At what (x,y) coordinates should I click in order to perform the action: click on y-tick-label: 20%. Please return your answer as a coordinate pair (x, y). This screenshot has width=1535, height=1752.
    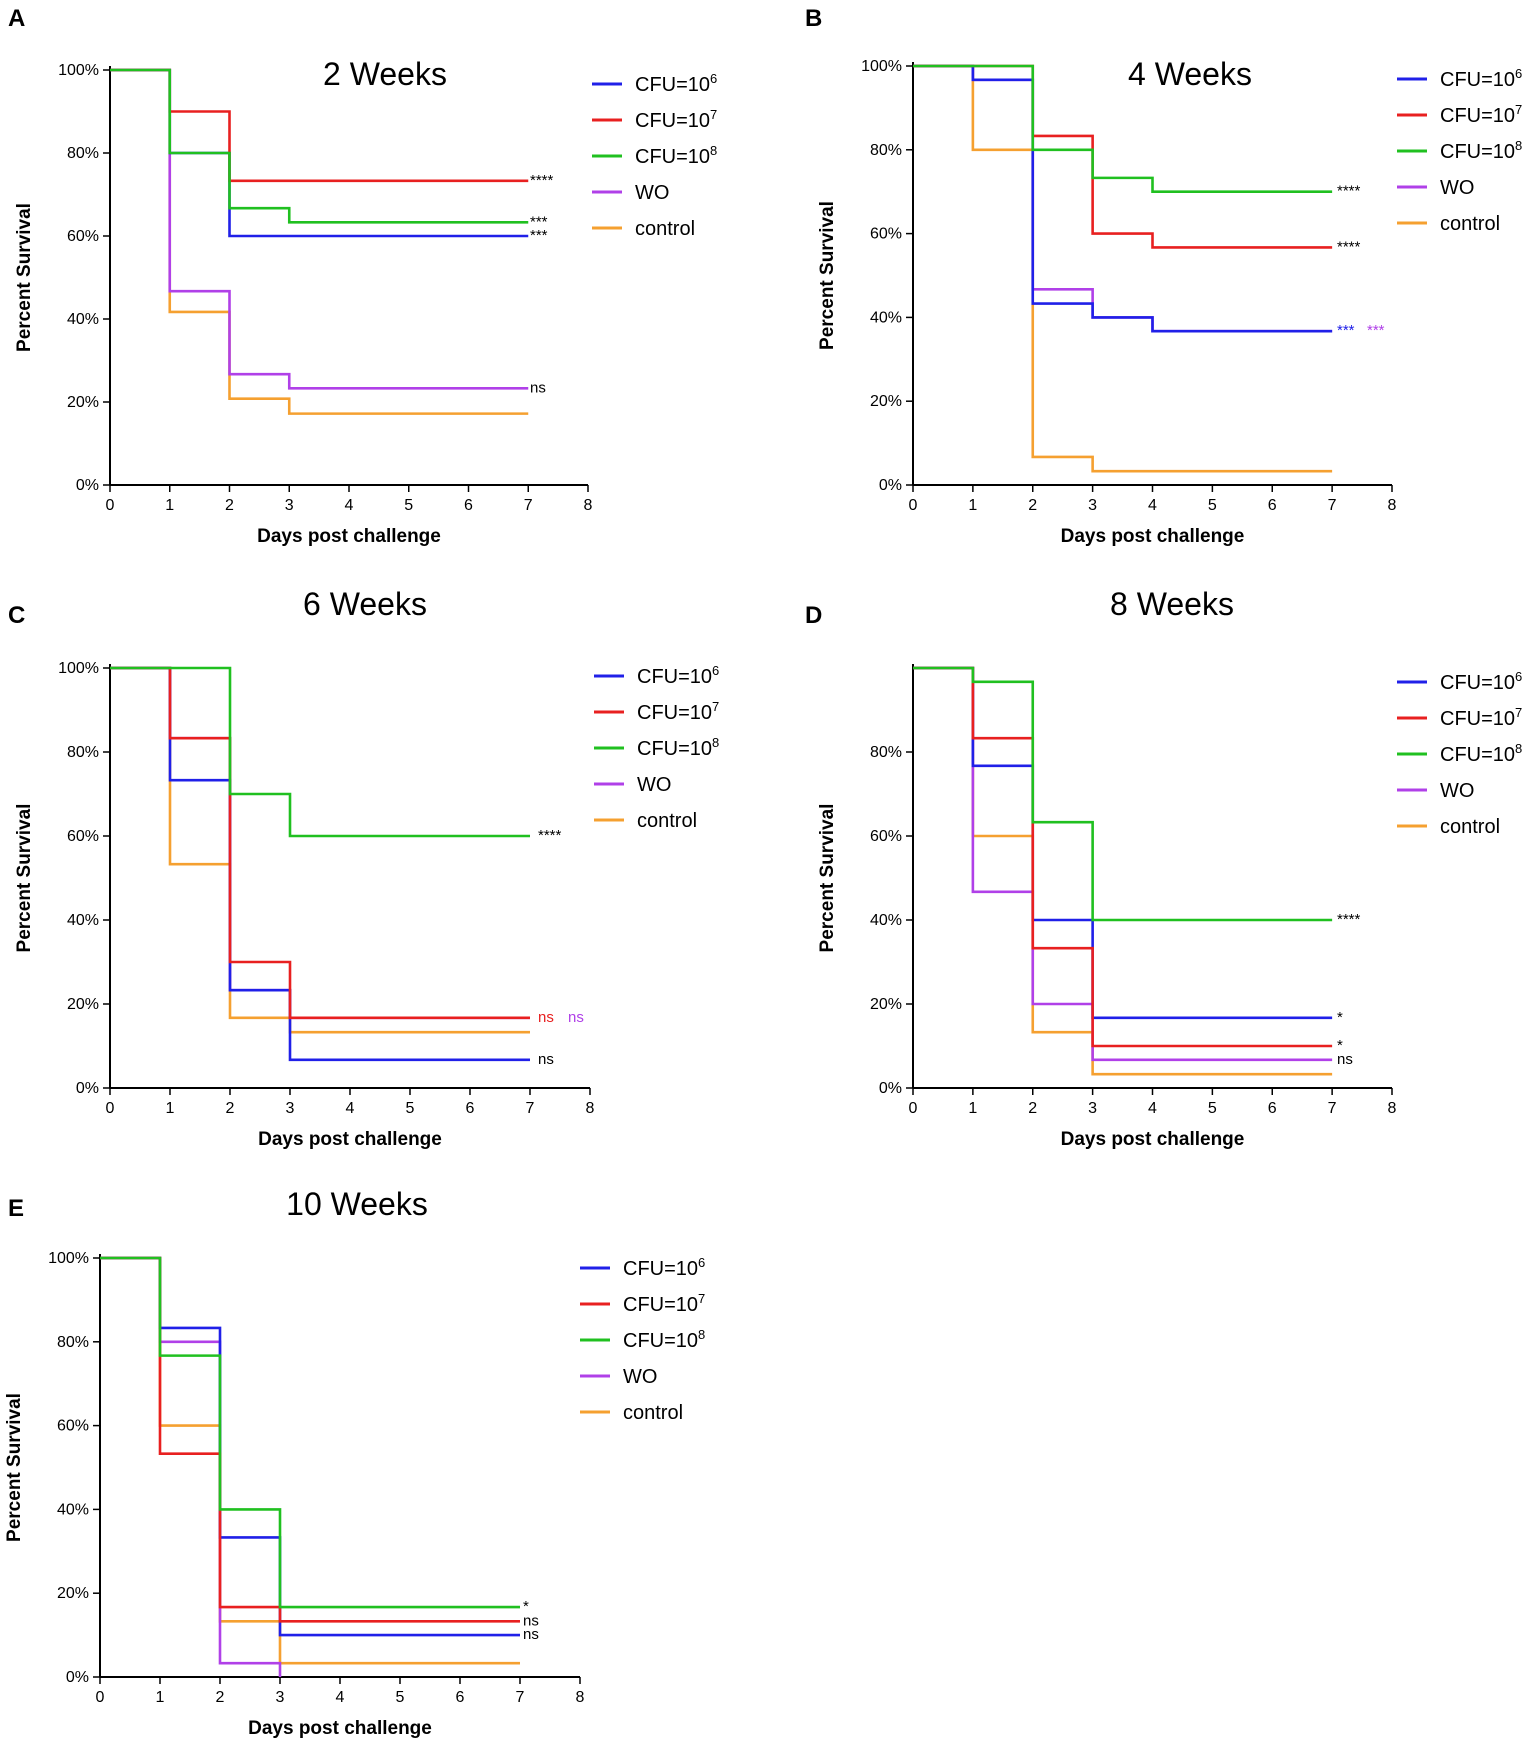
    Looking at the image, I should click on (83, 1004).